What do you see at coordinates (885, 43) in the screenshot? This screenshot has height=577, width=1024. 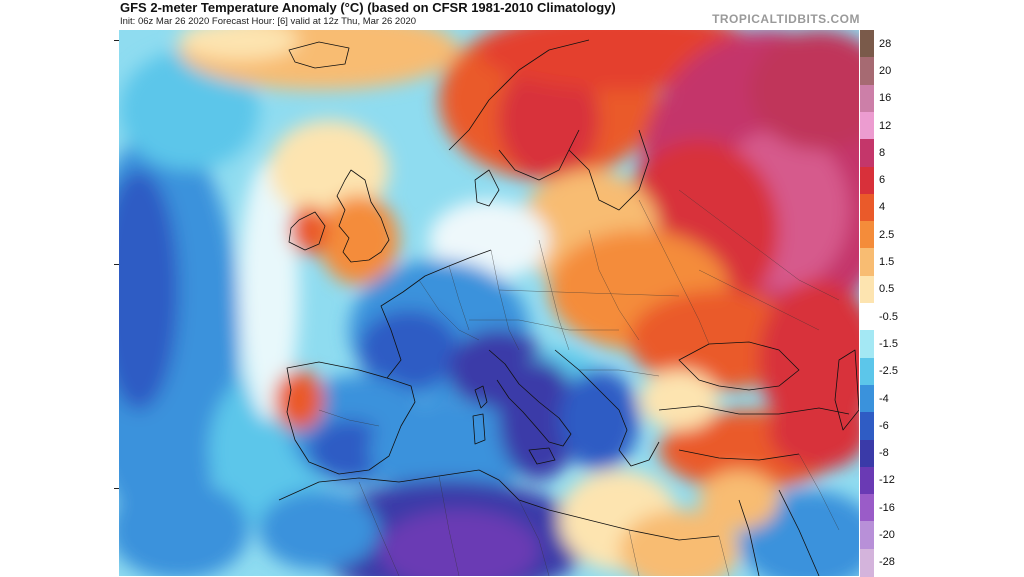 I see `legend-label: 28` at bounding box center [885, 43].